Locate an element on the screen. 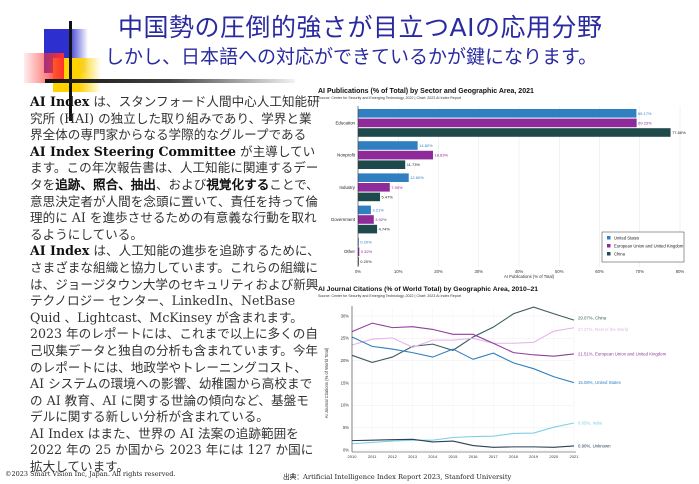 This screenshot has width=699, height=484. x-tick-label: 2011 is located at coordinates (372, 456).